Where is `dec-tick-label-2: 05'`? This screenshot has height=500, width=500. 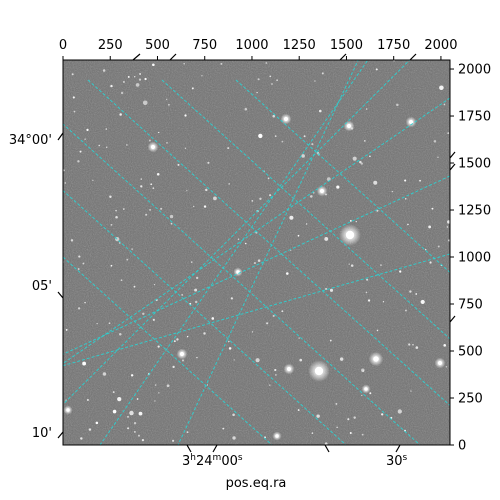 dec-tick-label-2: 05' is located at coordinates (42, 286).